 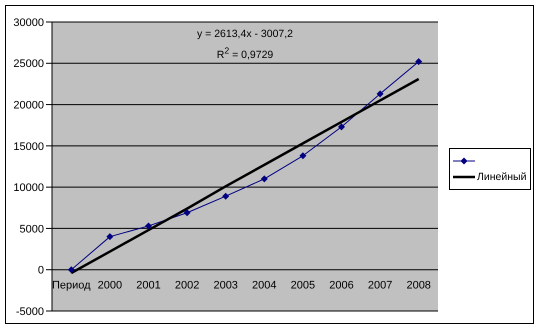 I want to click on y-tick-label: 10000, so click(x=28, y=188).